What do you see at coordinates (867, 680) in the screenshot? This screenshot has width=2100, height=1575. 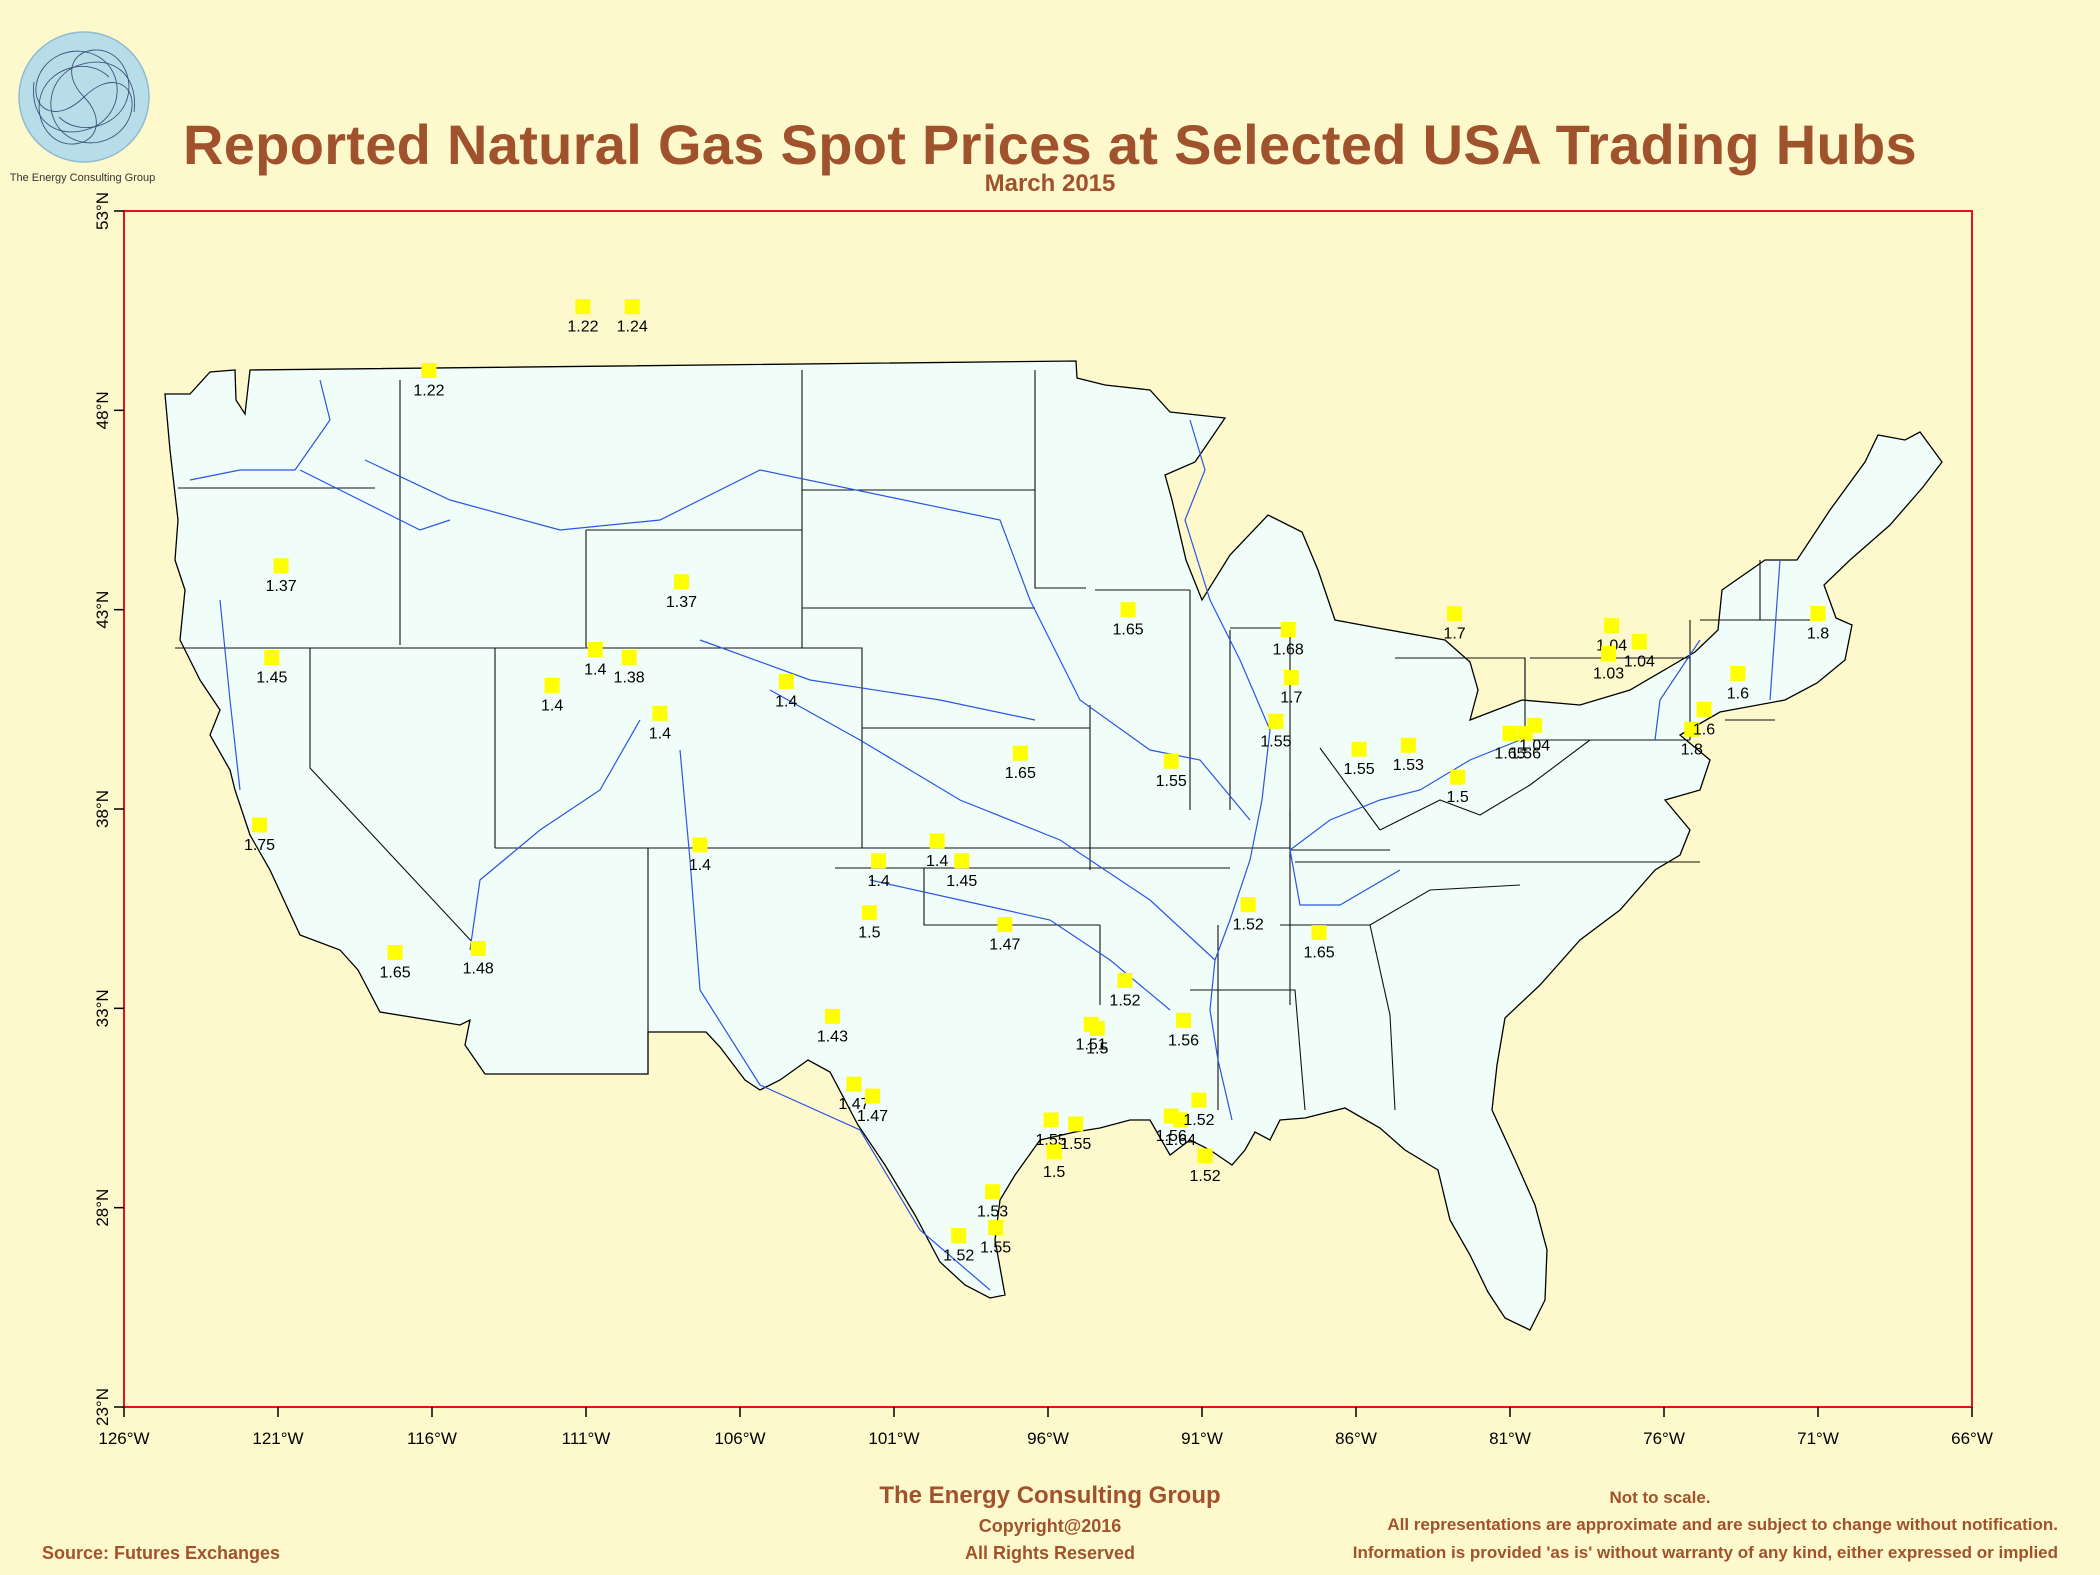 I see `river-platte` at bounding box center [867, 680].